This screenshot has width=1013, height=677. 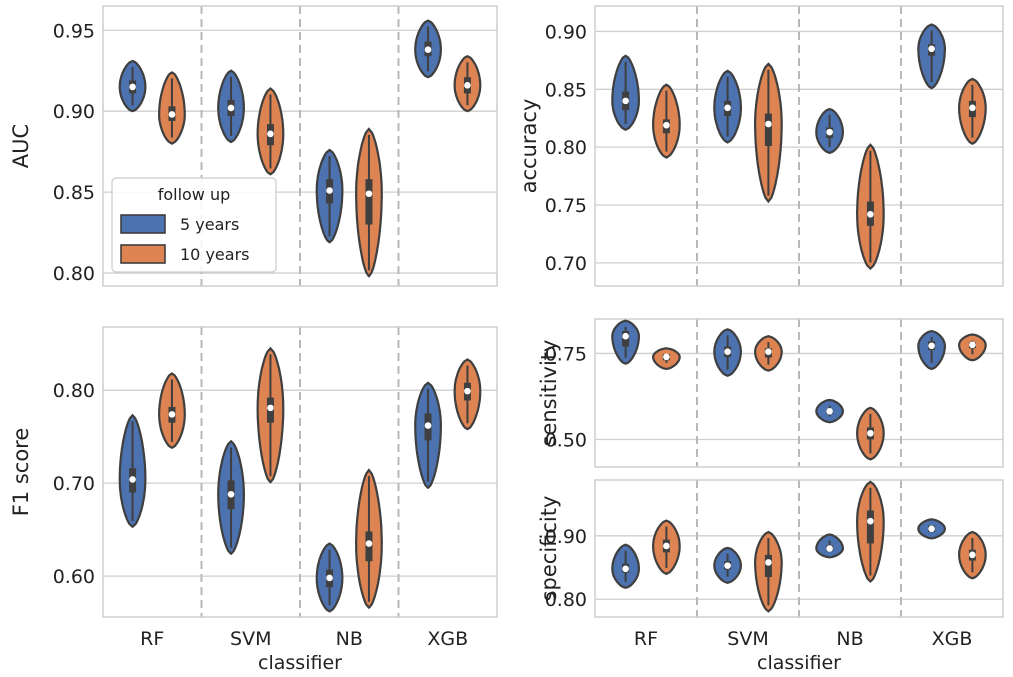 I want to click on accuracy-ytick-label: 0.90, so click(x=566, y=32).